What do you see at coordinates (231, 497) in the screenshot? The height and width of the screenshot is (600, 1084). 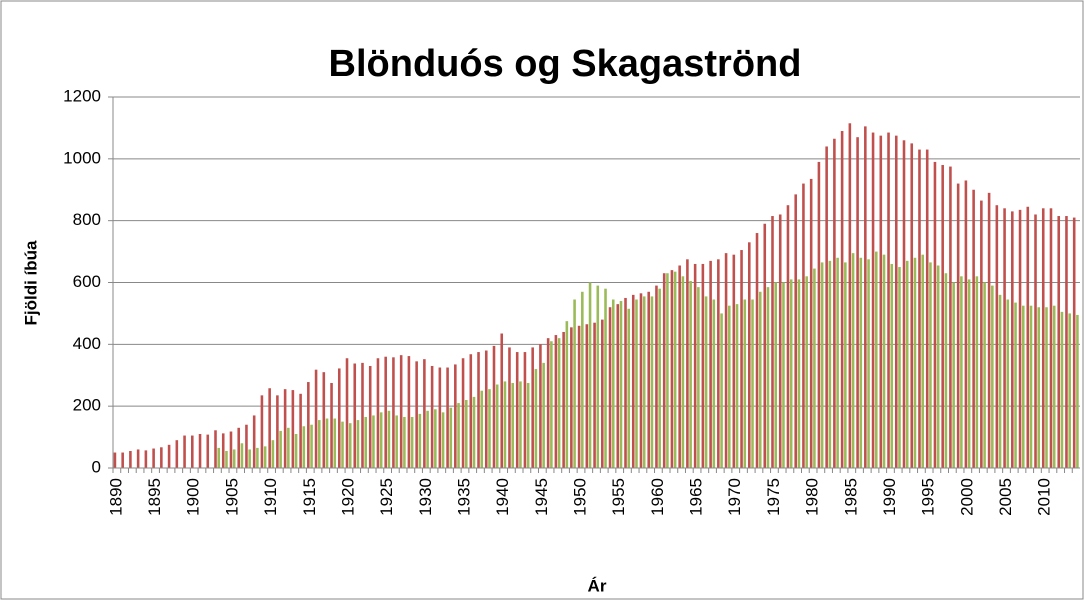 I see `x-tick-label: 1905` at bounding box center [231, 497].